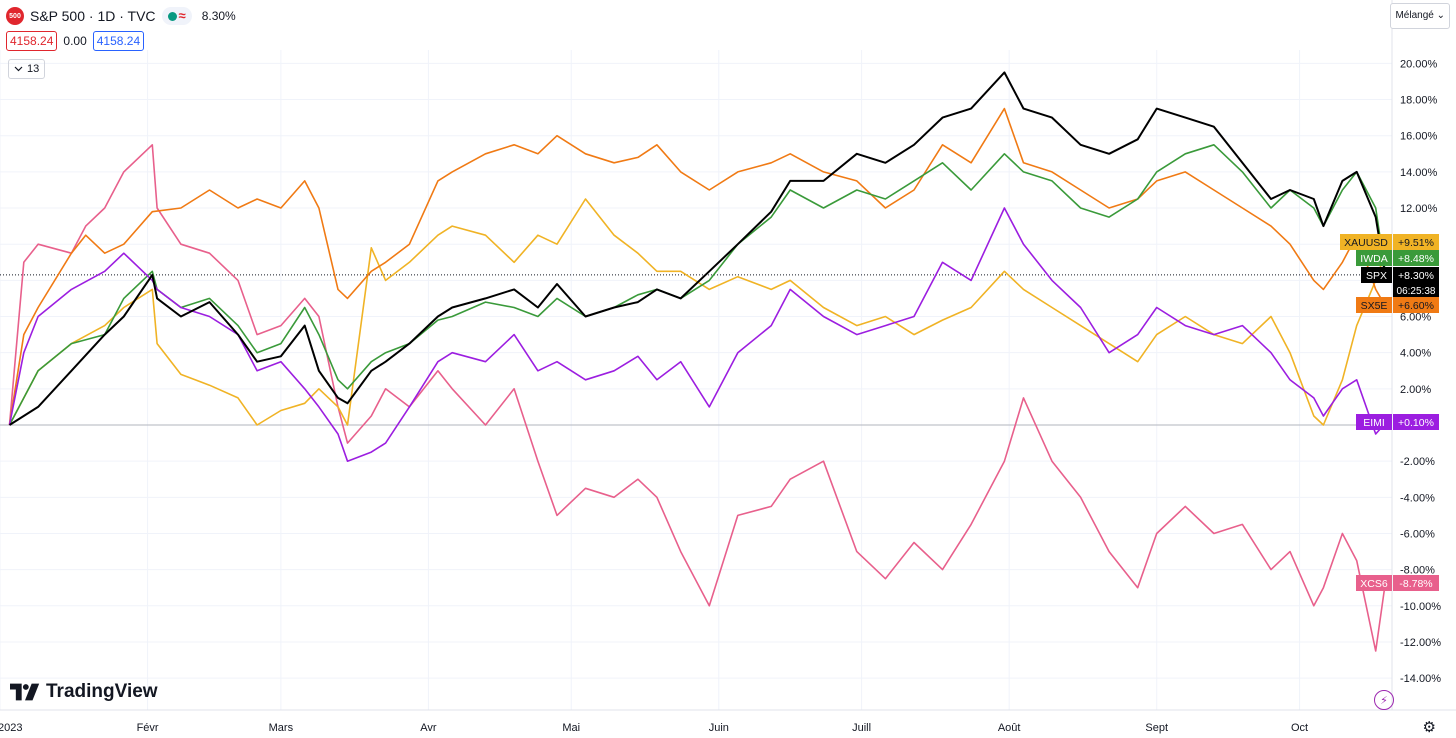 This screenshot has height=738, width=1456. I want to click on change-percent: 8.30%, so click(218, 16).